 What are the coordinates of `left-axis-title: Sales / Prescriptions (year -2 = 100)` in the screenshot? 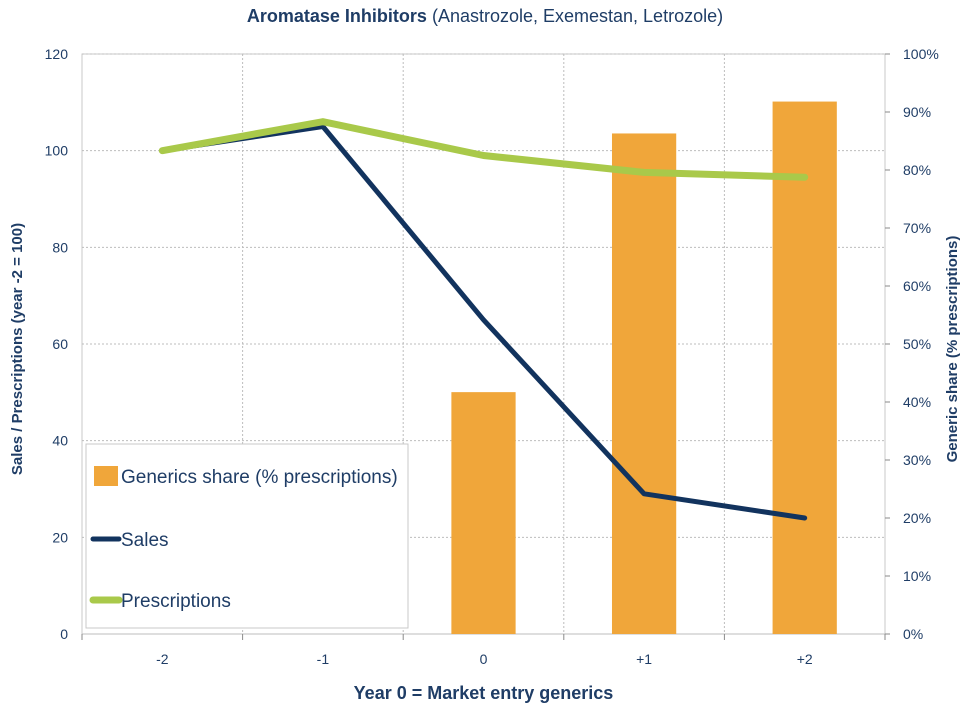 It's located at (17, 349).